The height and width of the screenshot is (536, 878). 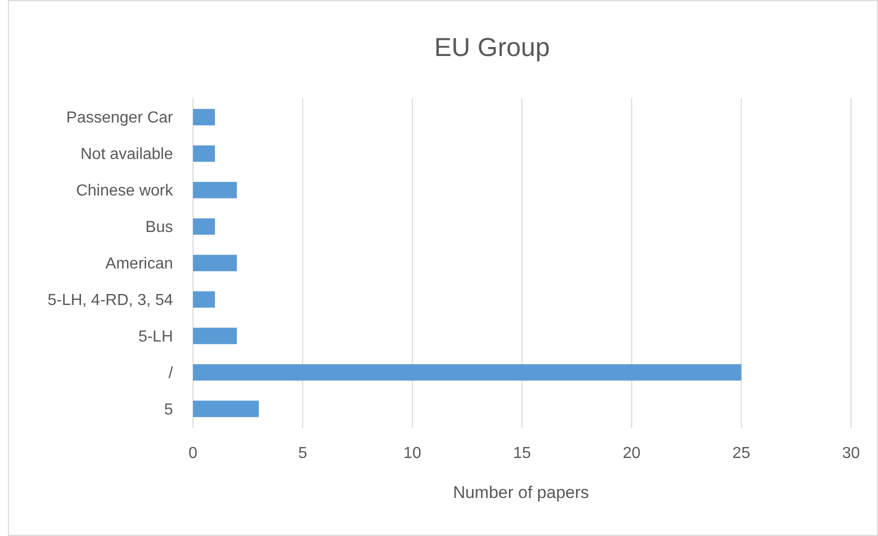 I want to click on x-tick-label: 10, so click(x=412, y=453).